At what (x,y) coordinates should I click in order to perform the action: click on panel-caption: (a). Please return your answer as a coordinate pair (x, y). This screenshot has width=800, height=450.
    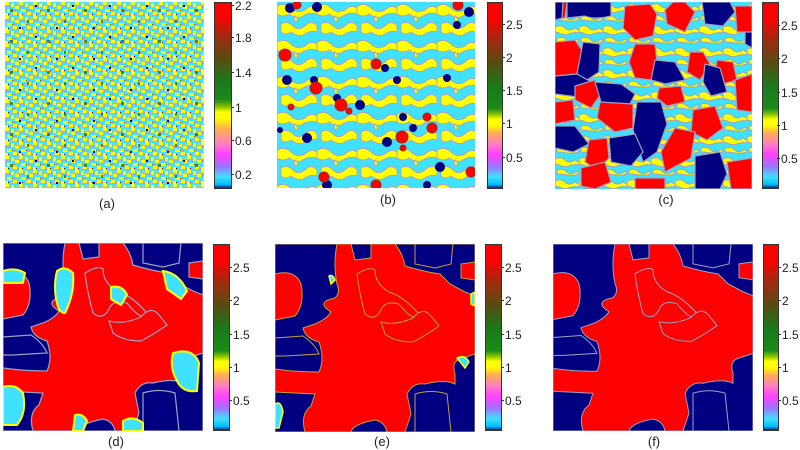
    Looking at the image, I should click on (107, 203).